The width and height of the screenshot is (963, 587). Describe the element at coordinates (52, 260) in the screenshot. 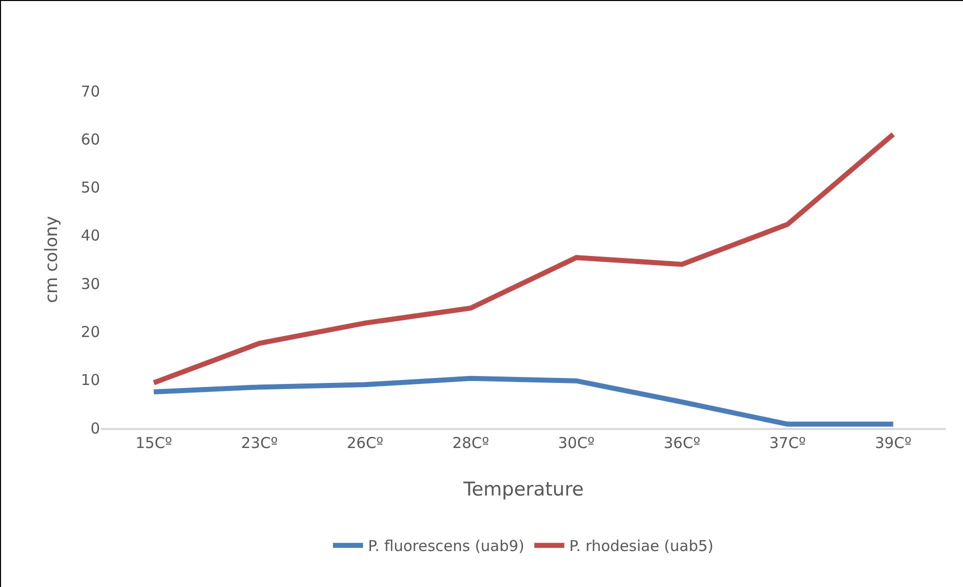

I see `y-axis-title: cm colony` at that location.